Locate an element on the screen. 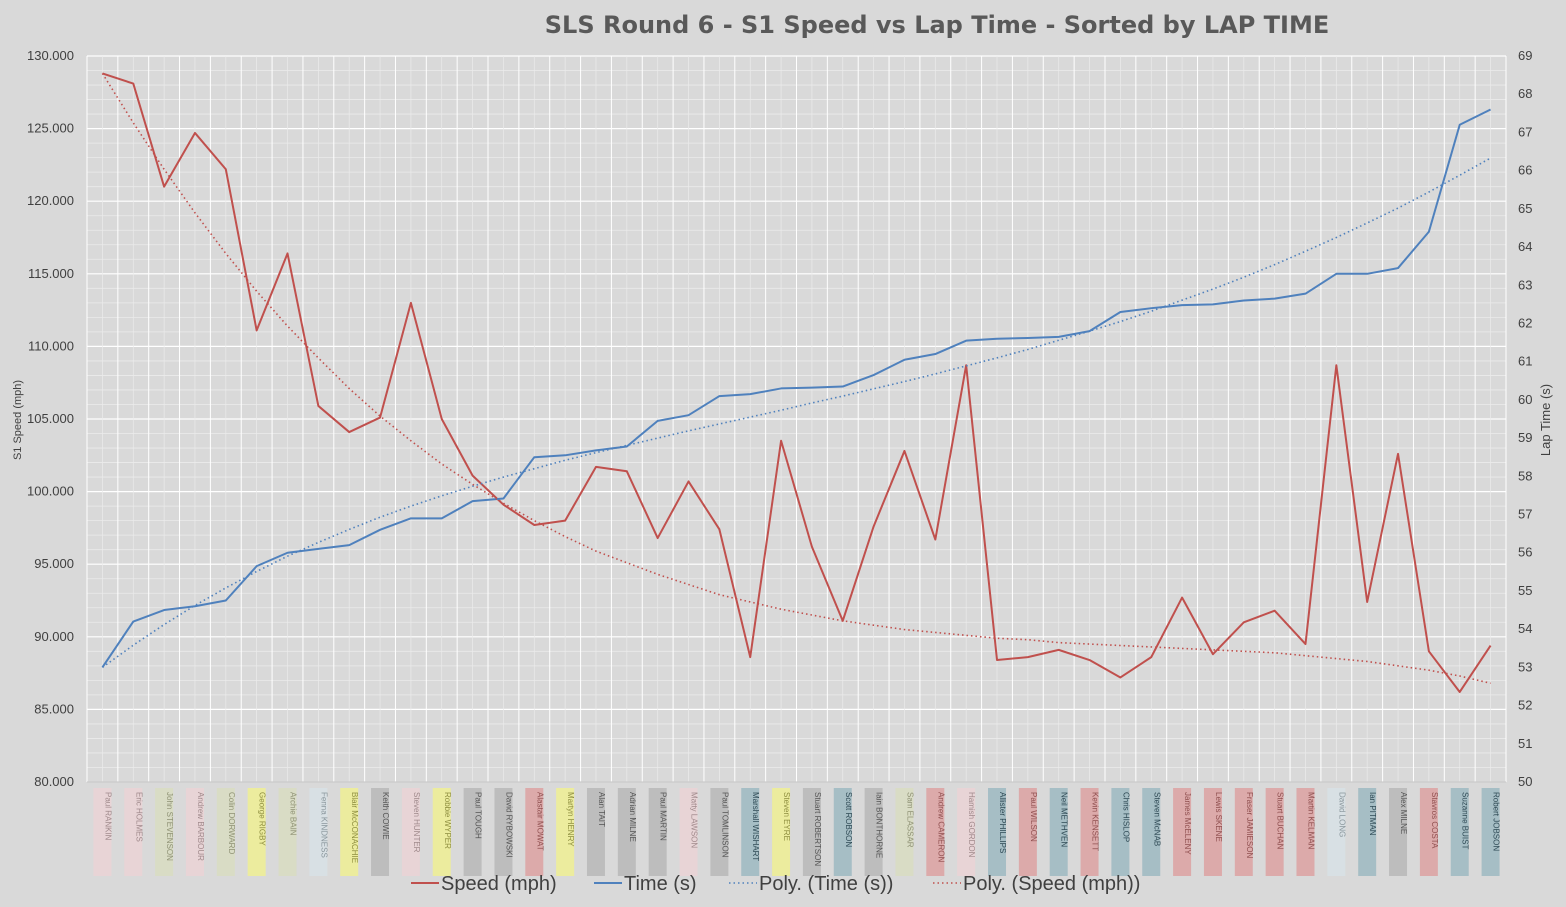 Image resolution: width=1566 pixels, height=907 pixels. category-label: Lewis SKENE is located at coordinates (1218, 817).